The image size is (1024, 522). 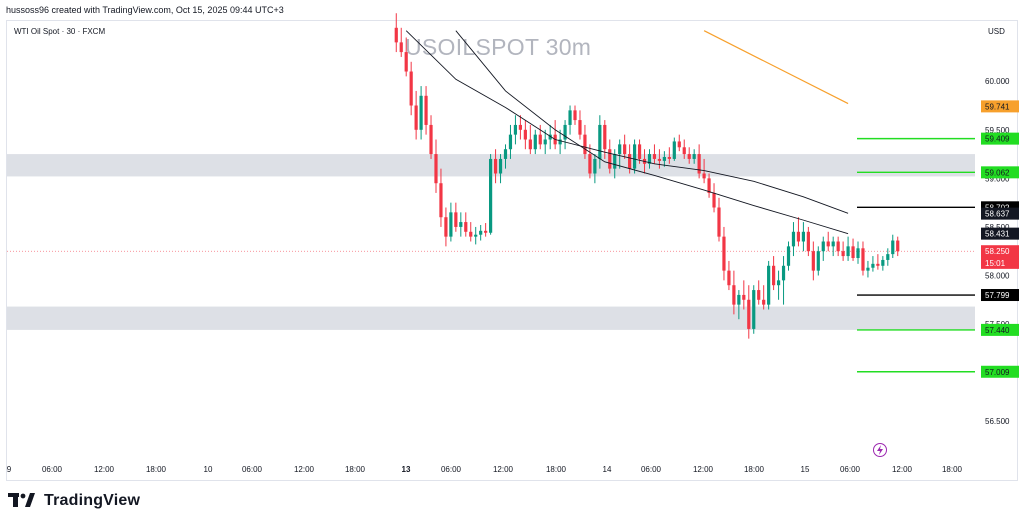 I want to click on lightning-icon, so click(x=880, y=450).